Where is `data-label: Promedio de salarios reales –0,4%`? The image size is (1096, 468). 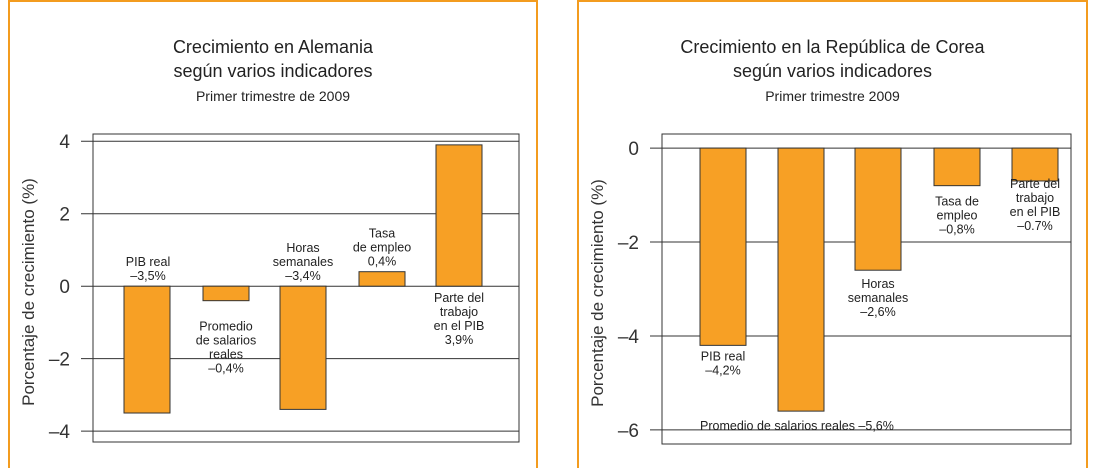
data-label: Promedio de salarios reales –0,4% is located at coordinates (226, 348).